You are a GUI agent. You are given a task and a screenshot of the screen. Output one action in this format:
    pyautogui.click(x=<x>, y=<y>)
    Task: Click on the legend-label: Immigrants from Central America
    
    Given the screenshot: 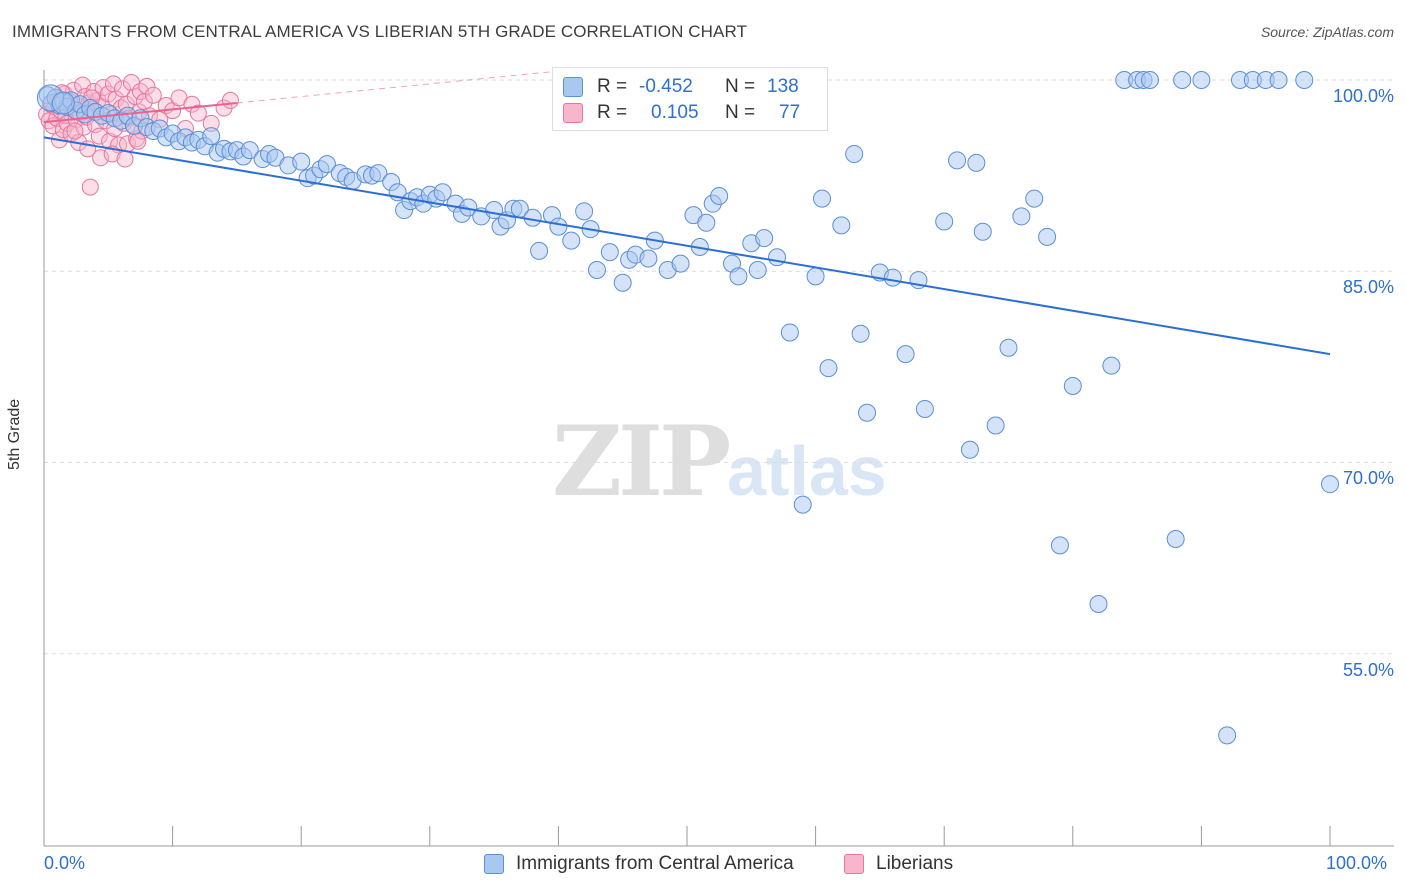 What is the action you would take?
    pyautogui.click(x=655, y=863)
    